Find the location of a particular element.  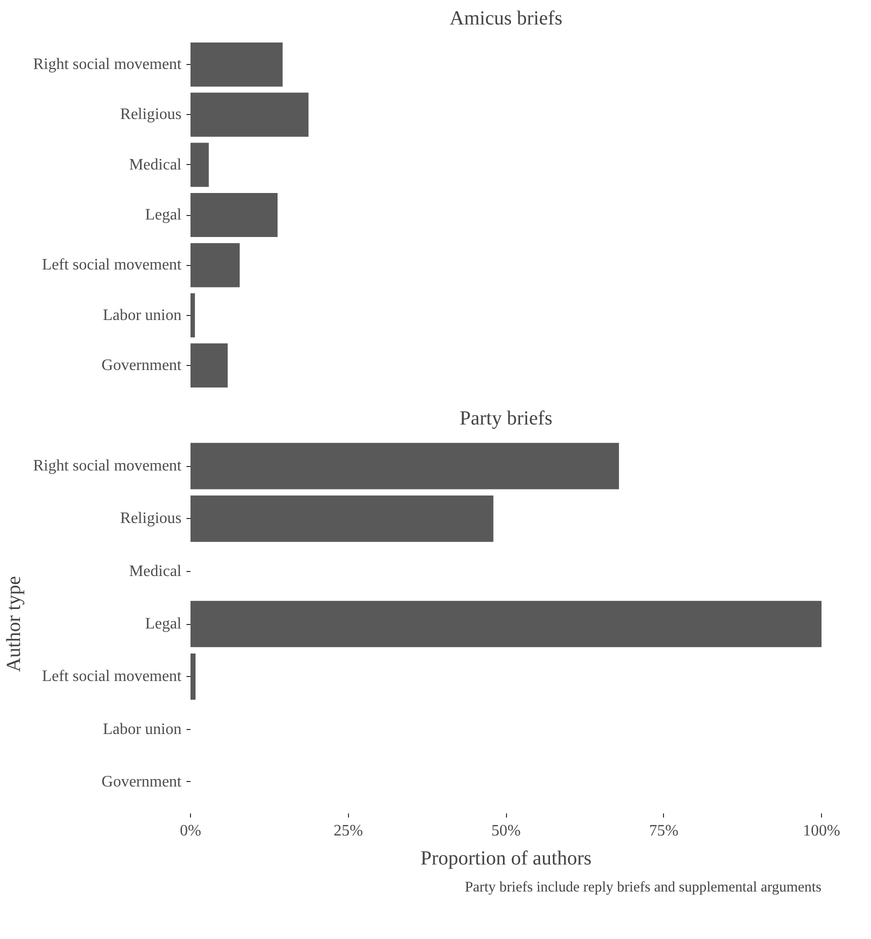

y-axis-title: Author type is located at coordinates (14, 624).